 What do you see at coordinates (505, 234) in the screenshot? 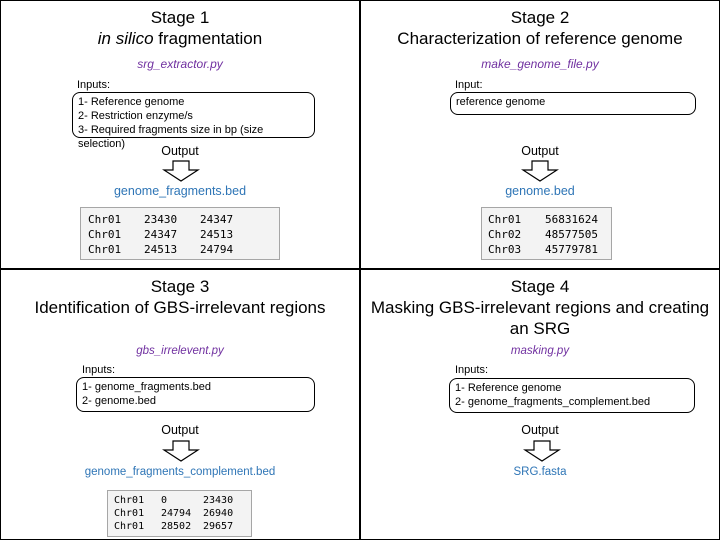
I see `table-cell: Chr02` at bounding box center [505, 234].